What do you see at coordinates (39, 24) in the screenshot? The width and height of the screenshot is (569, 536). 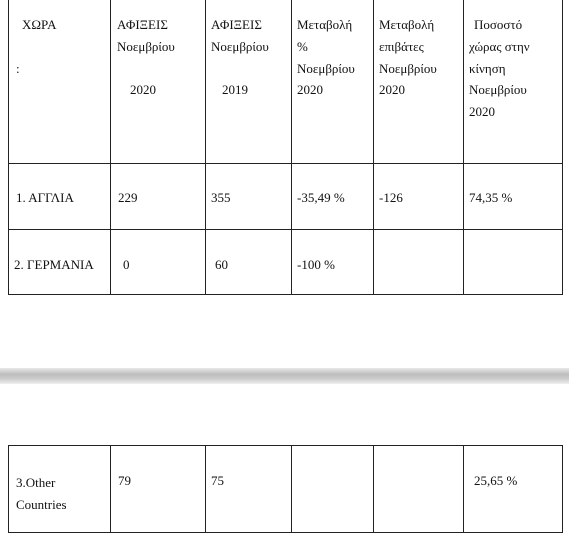 I see `header-text: ΧΩΡΑ` at bounding box center [39, 24].